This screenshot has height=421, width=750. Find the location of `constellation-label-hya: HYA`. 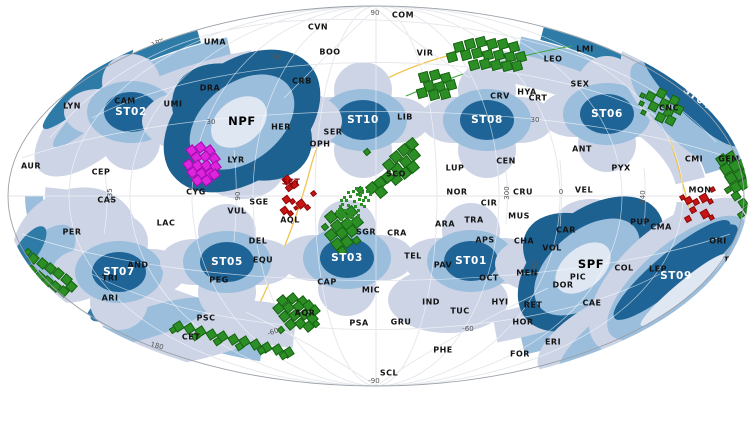

constellation-label-hya: HYA is located at coordinates (527, 92).